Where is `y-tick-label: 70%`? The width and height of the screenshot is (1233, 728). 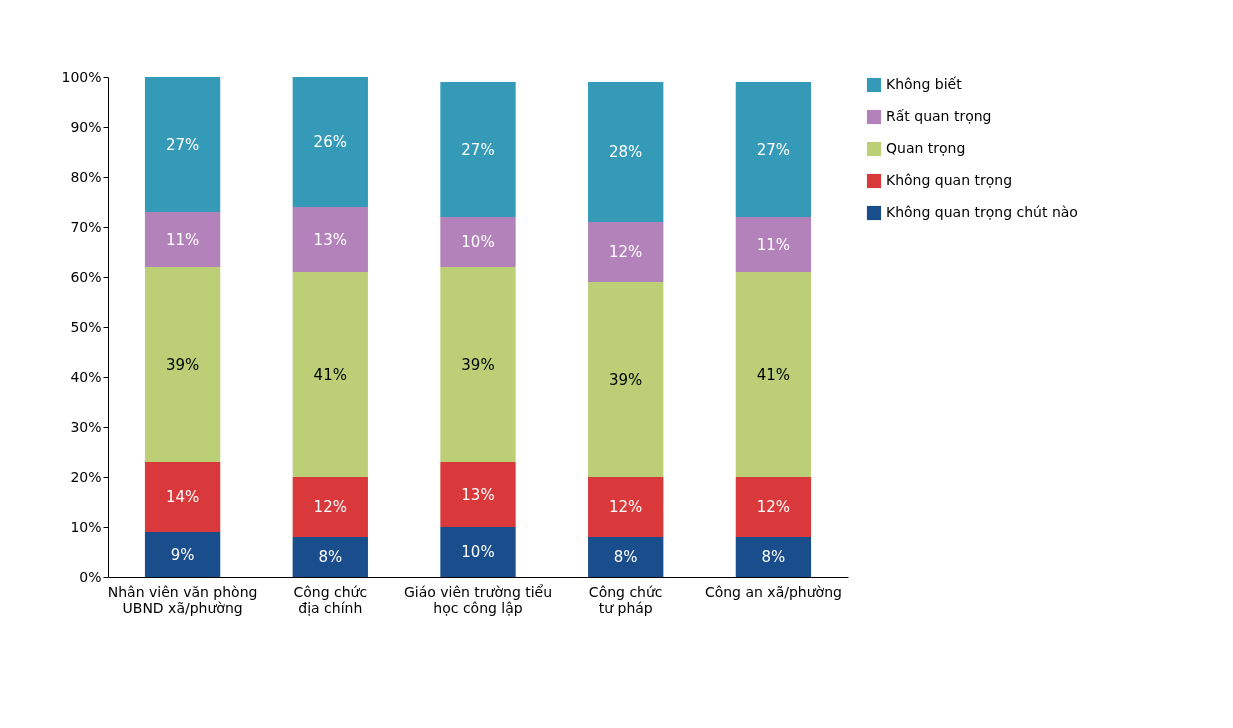 y-tick-label: 70% is located at coordinates (86, 226).